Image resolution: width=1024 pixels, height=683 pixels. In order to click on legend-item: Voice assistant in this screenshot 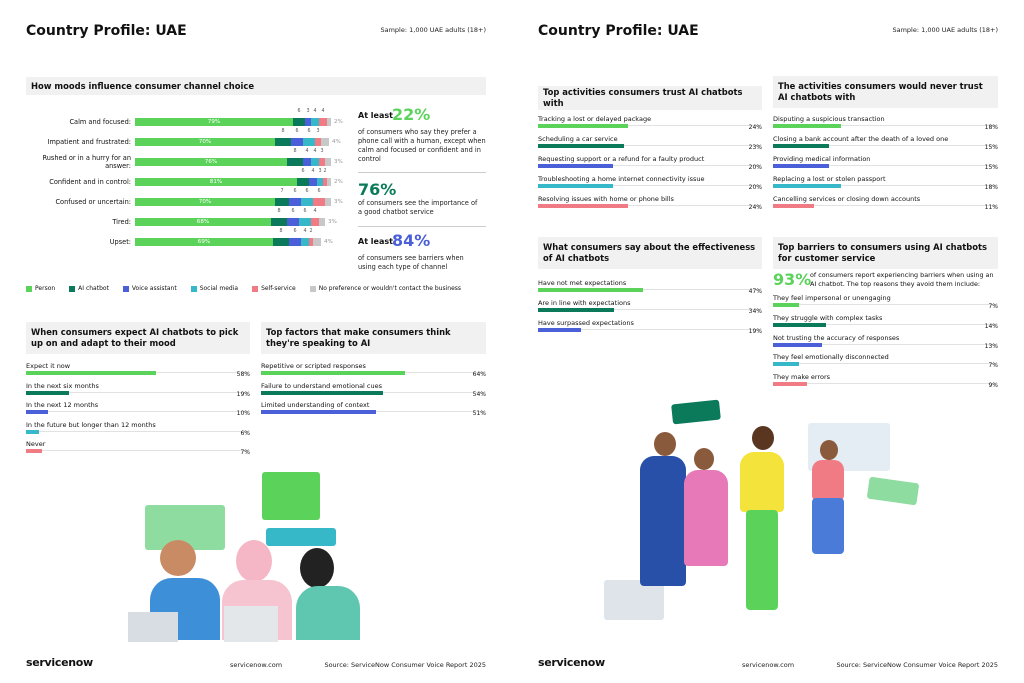, I will do `click(149, 288)`.